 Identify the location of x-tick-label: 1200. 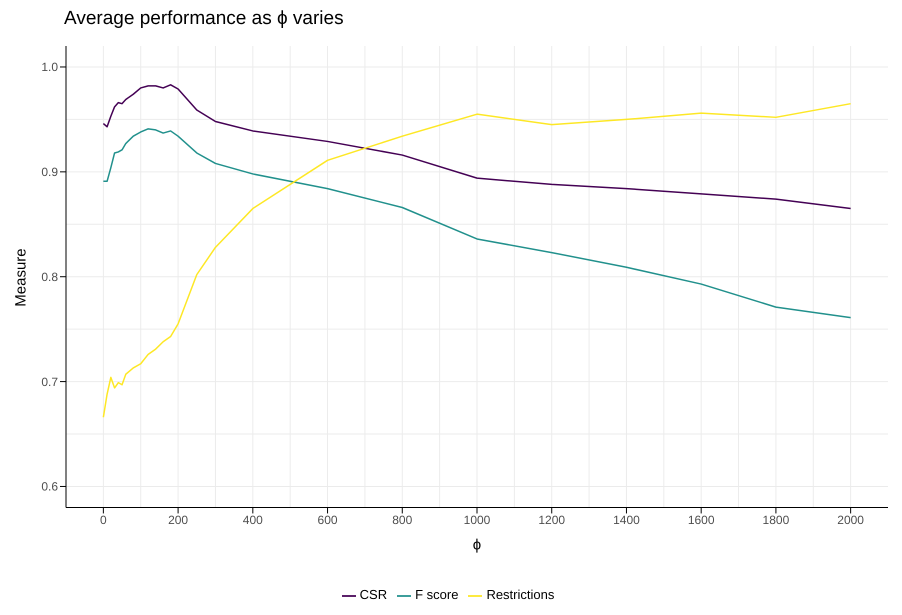
(552, 519).